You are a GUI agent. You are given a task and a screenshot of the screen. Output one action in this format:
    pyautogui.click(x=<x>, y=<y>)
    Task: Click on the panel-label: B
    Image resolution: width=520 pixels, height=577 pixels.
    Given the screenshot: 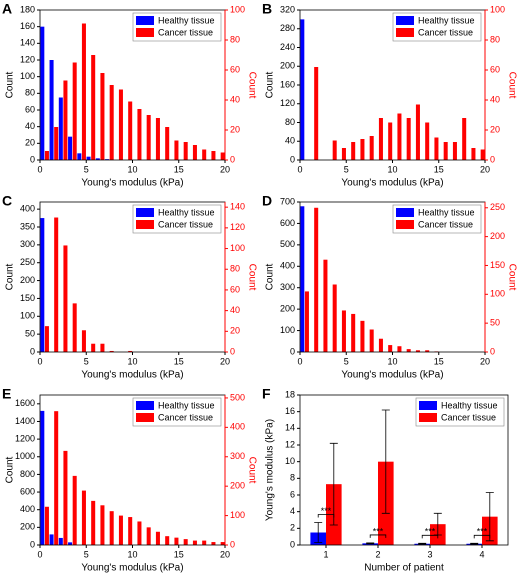 What is the action you would take?
    pyautogui.click(x=267, y=9)
    